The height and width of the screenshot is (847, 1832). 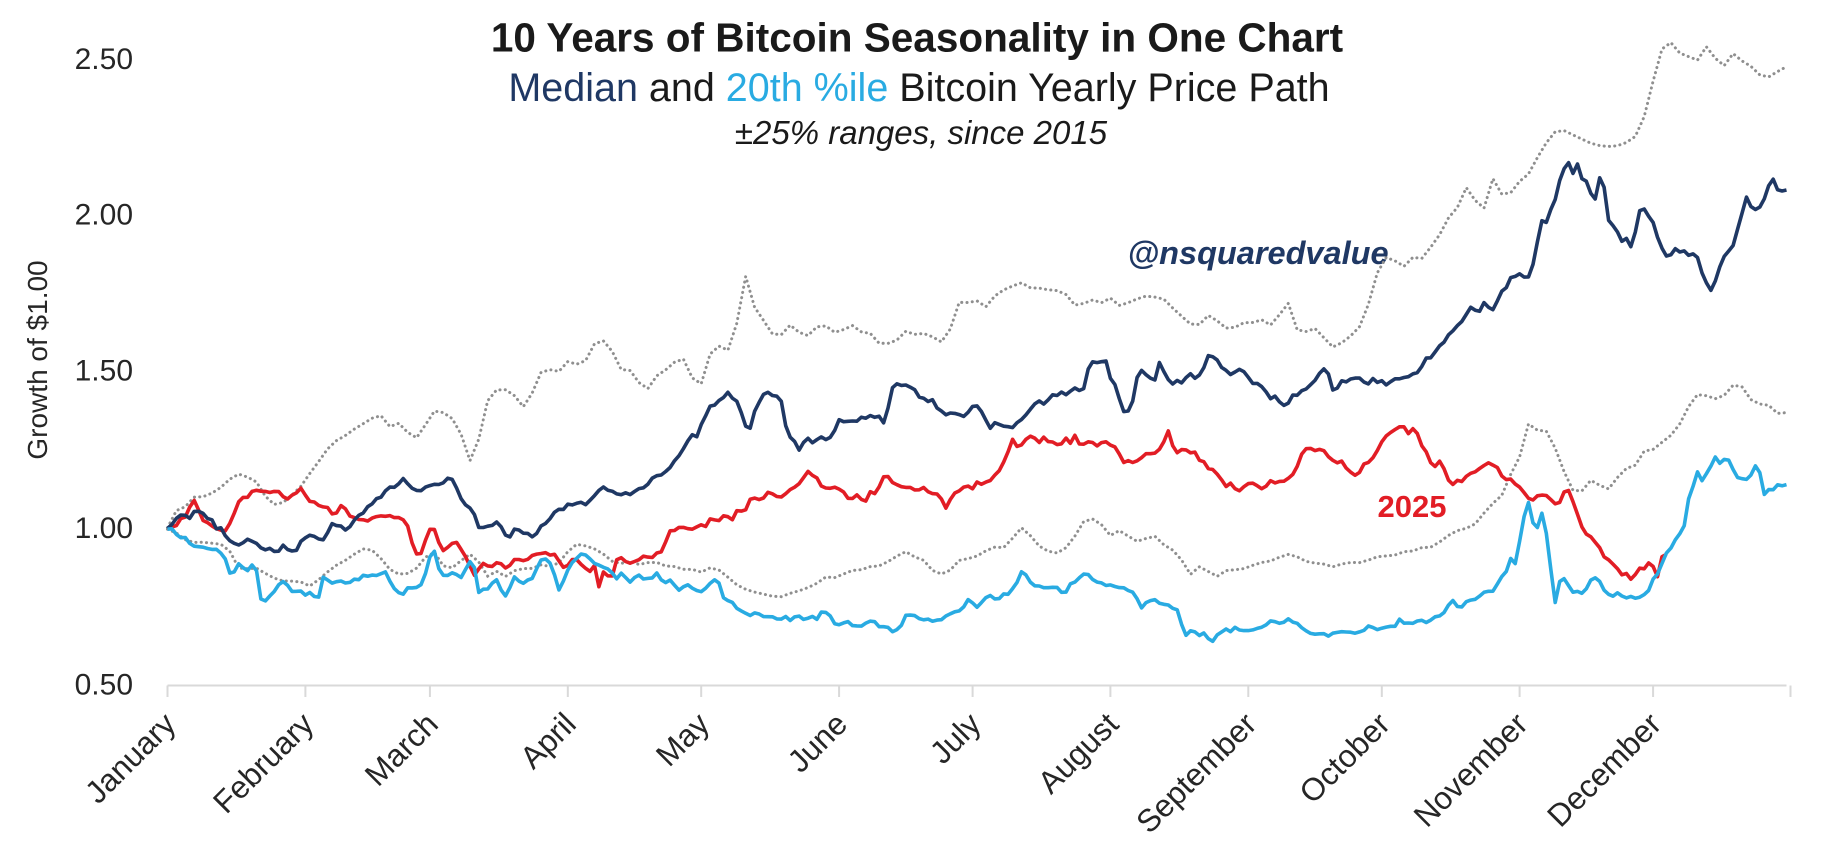 I want to click on svg-text: 1.00, so click(x=104, y=528).